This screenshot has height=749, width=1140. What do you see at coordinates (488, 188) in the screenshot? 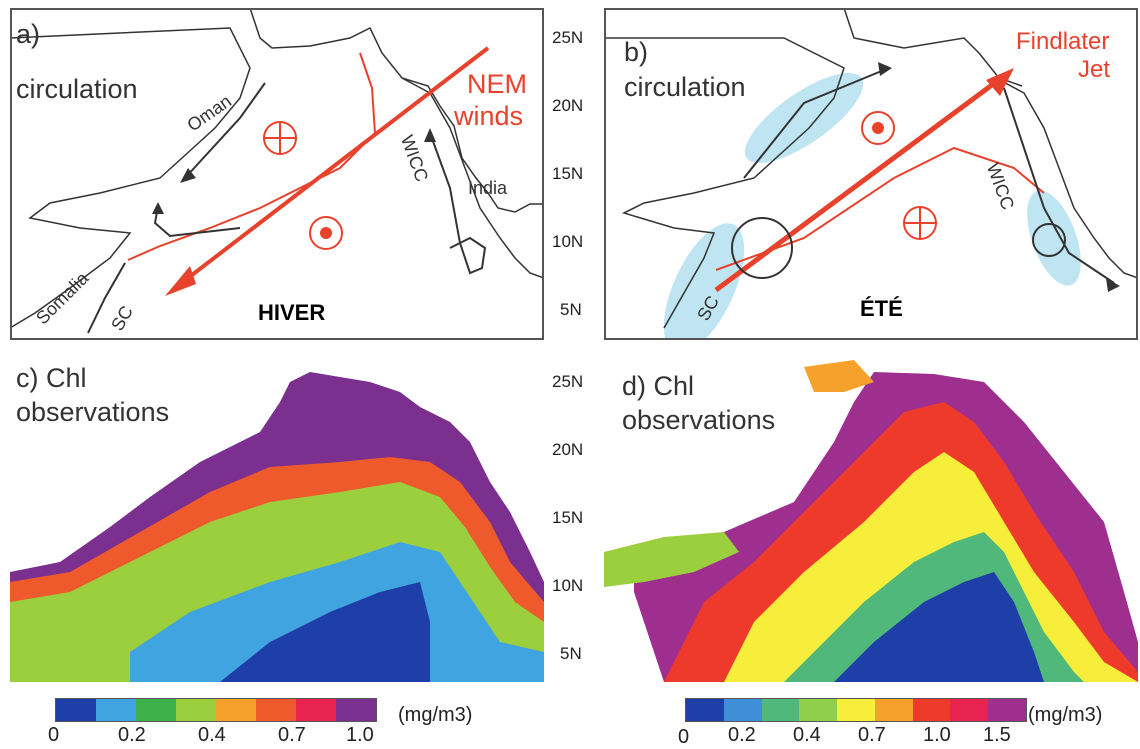
I see `india-label: India` at bounding box center [488, 188].